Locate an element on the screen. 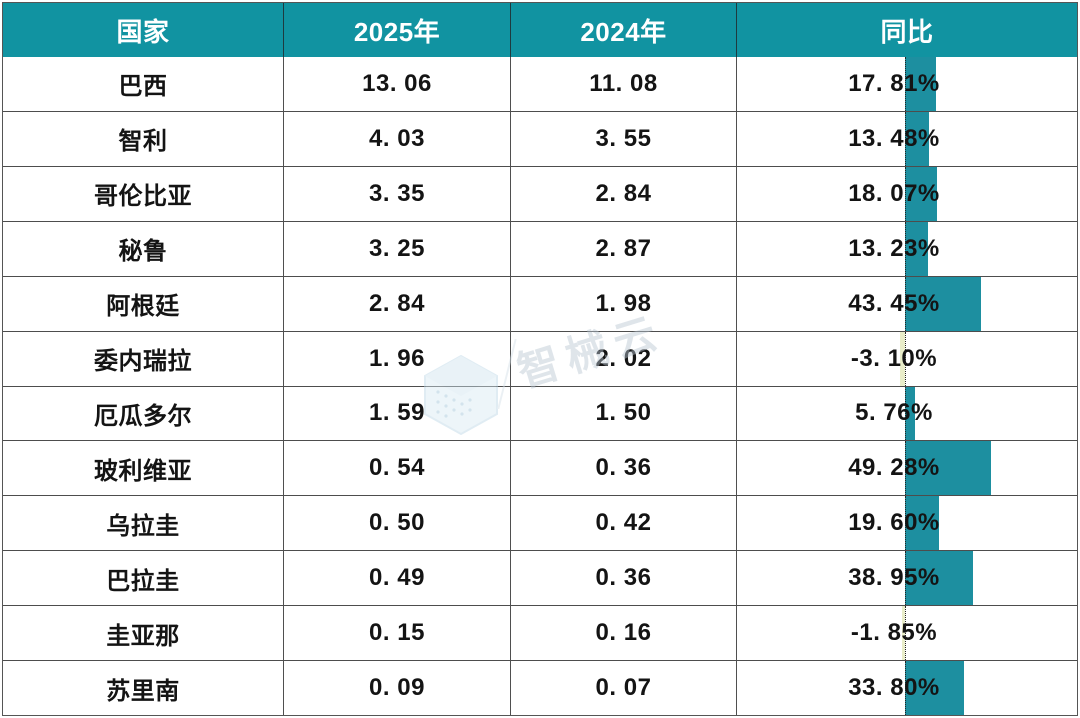  yoy-cell: 49. 28% is located at coordinates (906, 468).